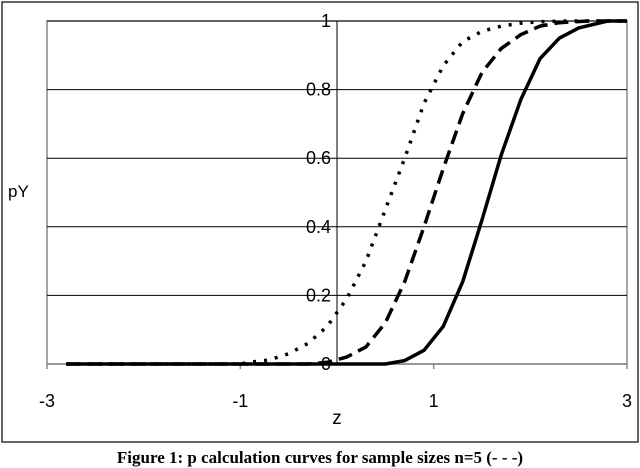 This screenshot has width=640, height=468. Describe the element at coordinates (318, 158) in the screenshot. I see `y-tick-label-3: 0.6` at that location.